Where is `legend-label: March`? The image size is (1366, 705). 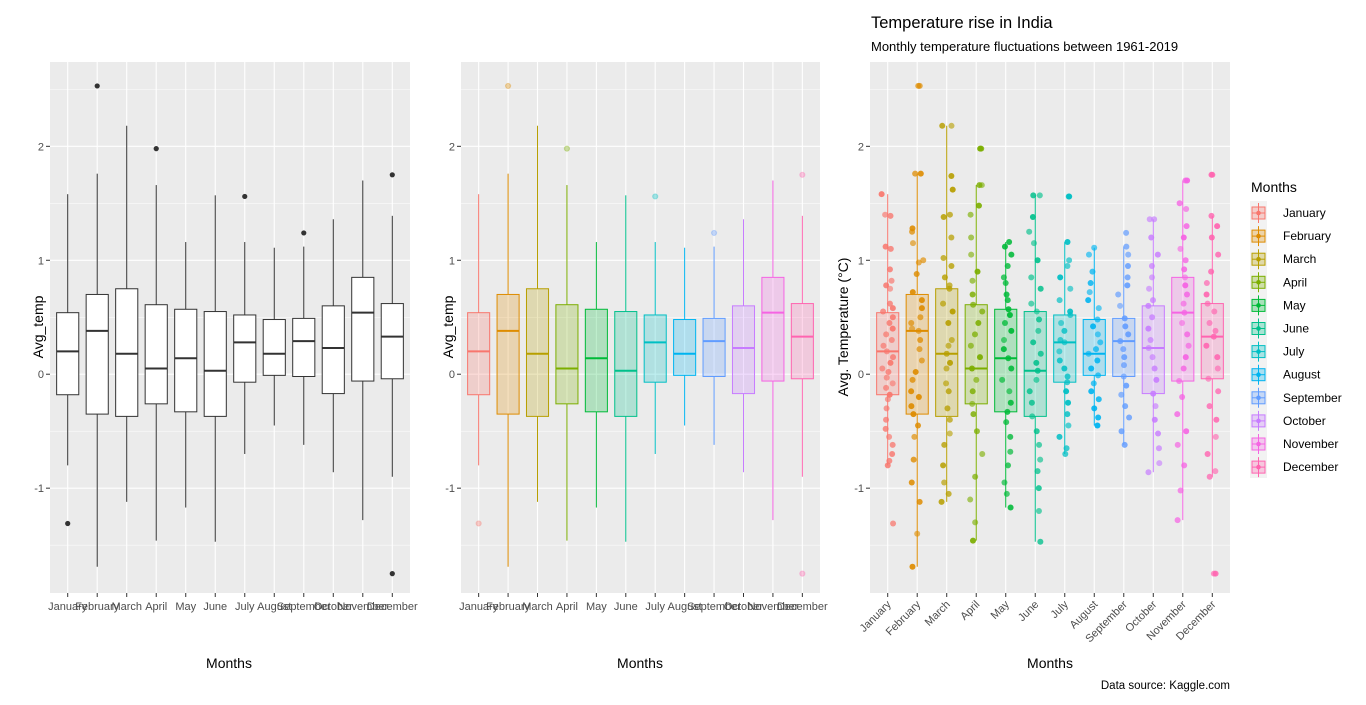 legend-label: March is located at coordinates (1299, 259).